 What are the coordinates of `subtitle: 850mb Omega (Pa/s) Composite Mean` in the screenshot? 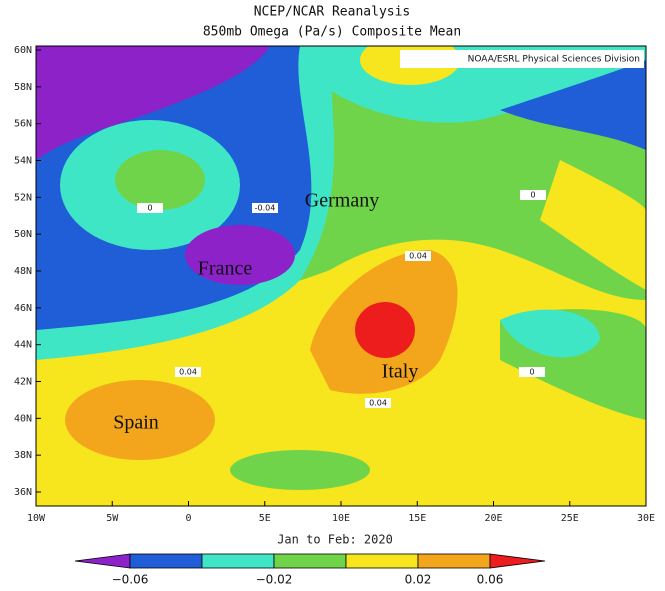 It's located at (332, 32).